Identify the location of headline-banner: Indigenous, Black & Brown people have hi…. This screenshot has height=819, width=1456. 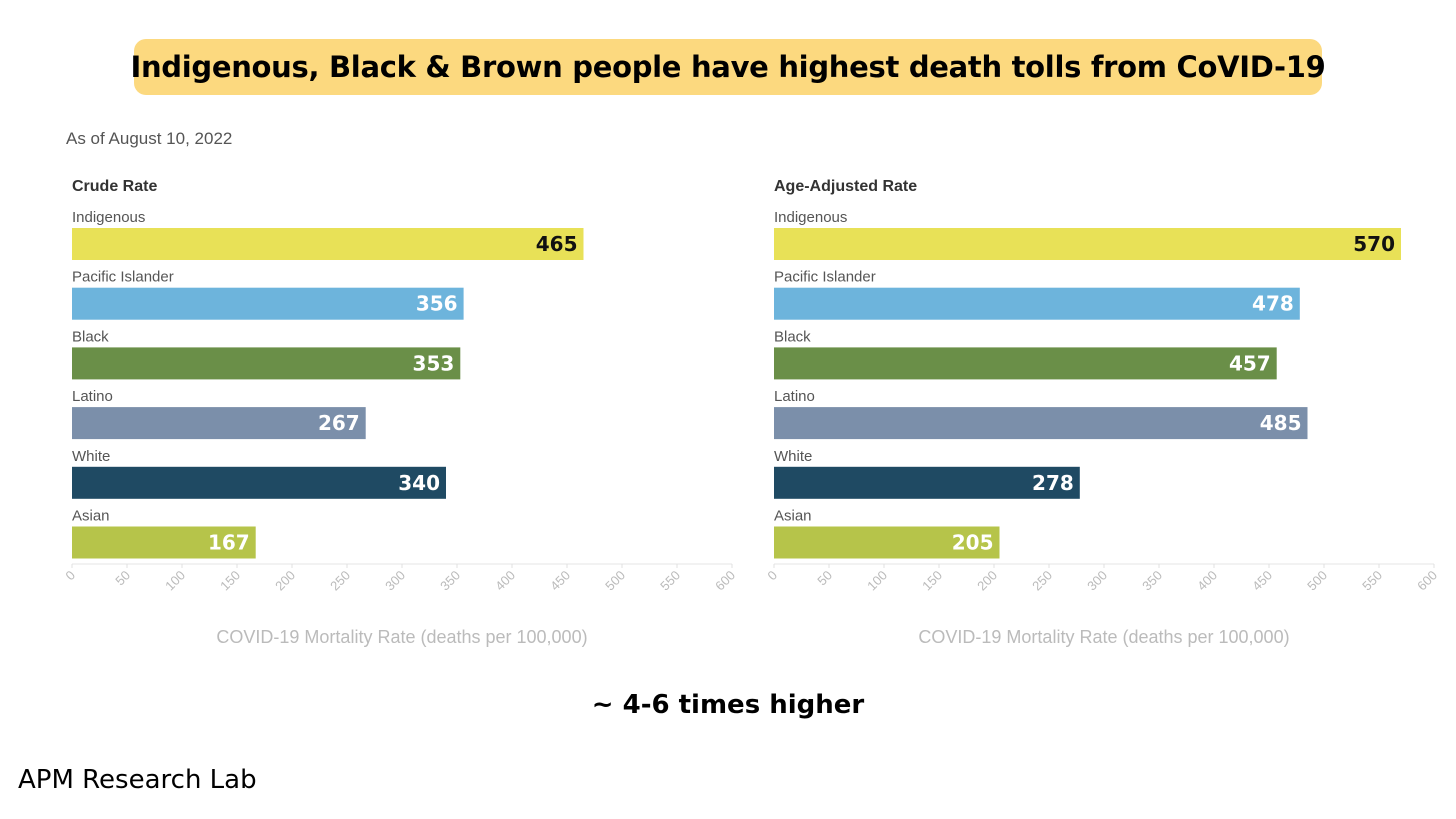
(728, 67).